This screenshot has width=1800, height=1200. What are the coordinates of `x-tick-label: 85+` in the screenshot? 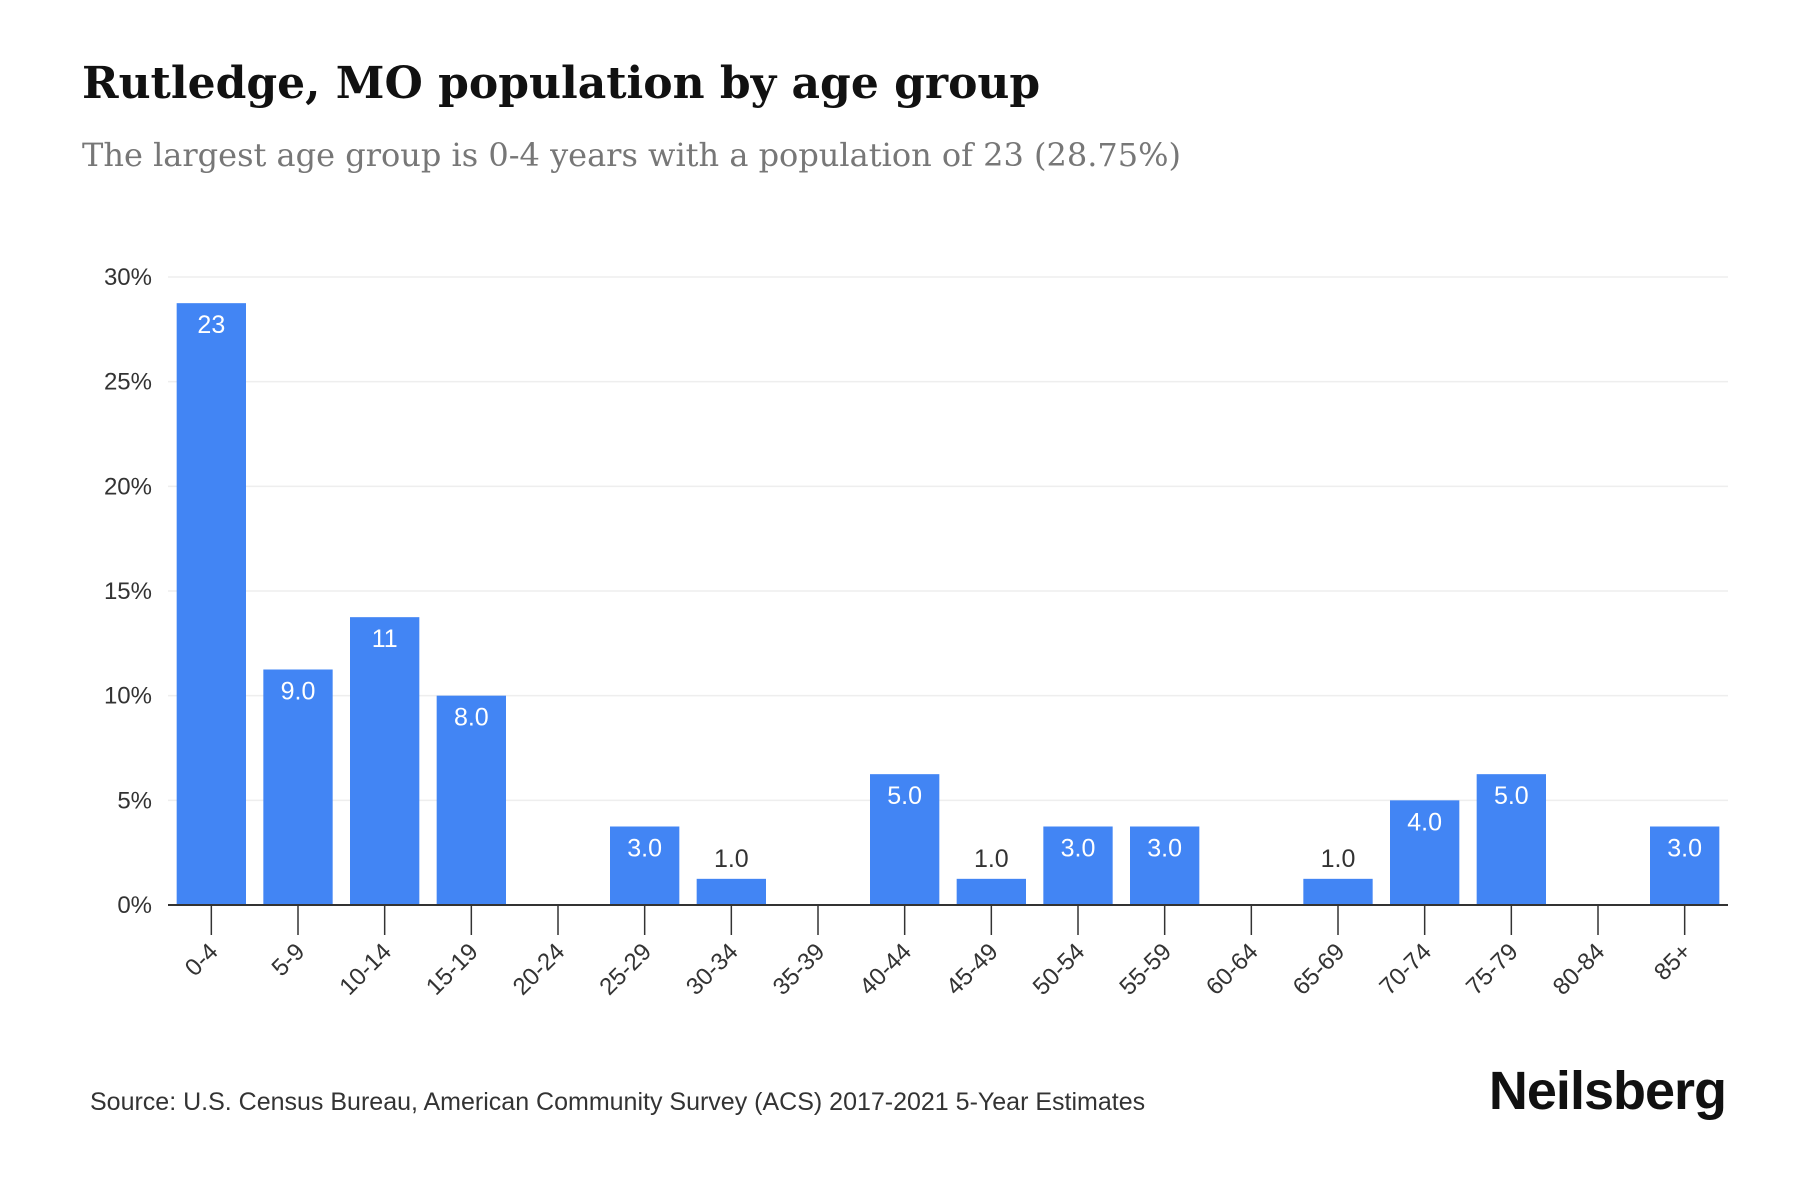 It's located at (1673, 962).